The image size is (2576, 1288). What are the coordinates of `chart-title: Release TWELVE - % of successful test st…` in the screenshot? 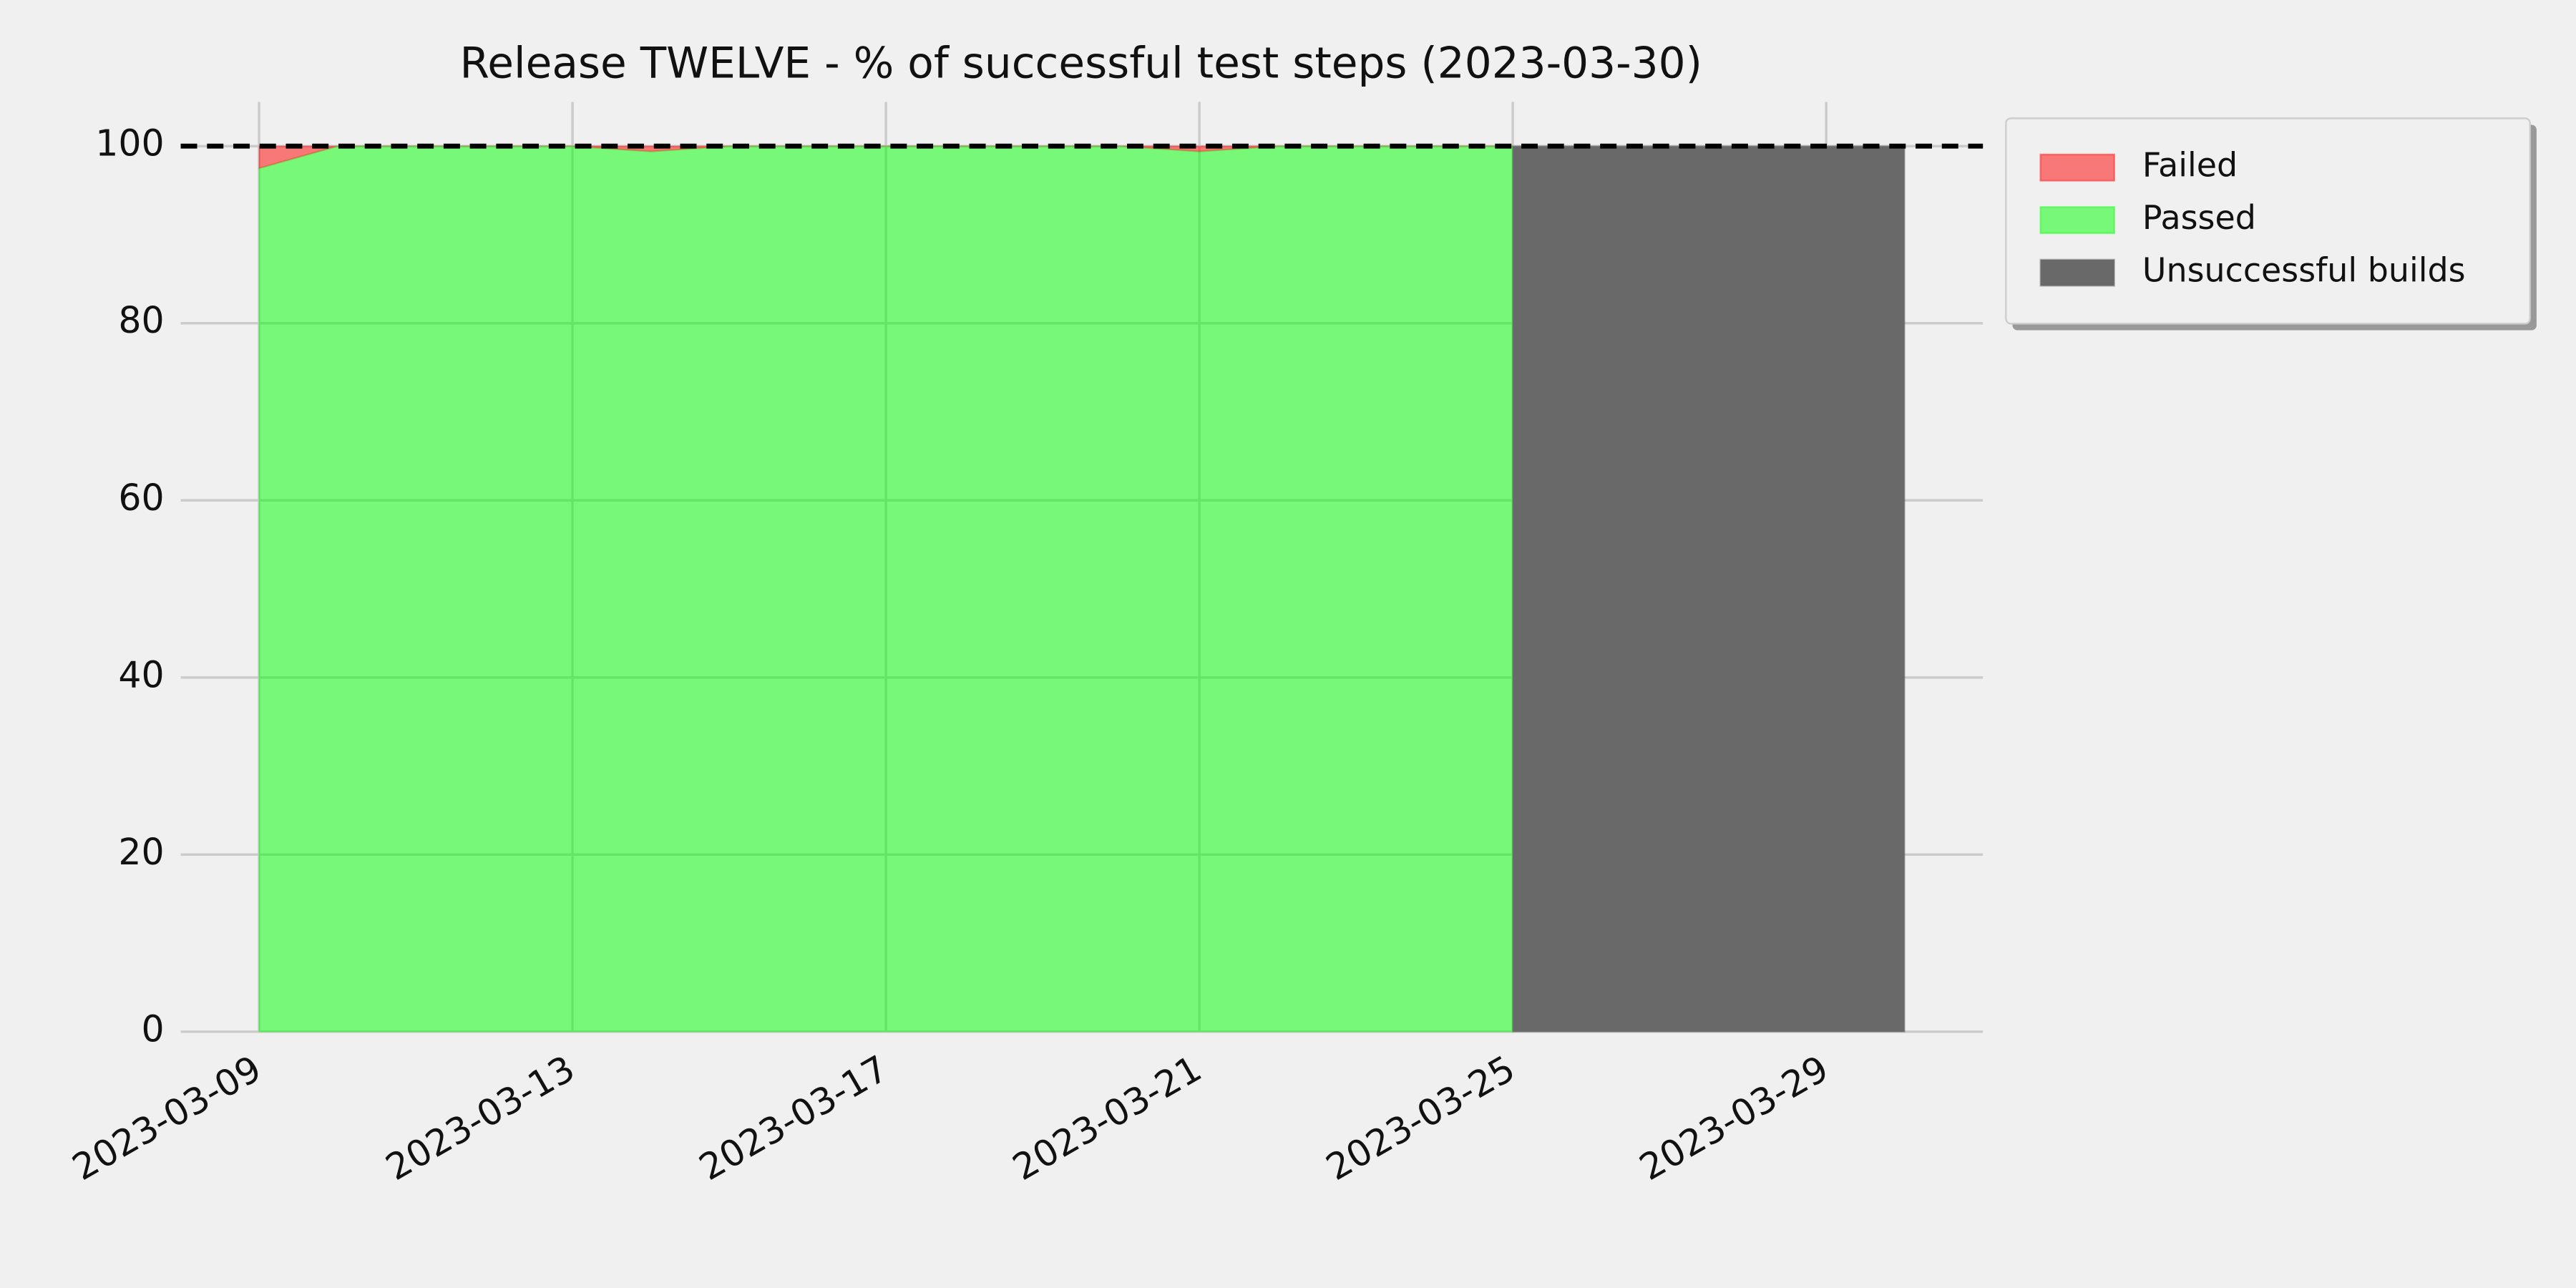 It's located at (1081, 63).